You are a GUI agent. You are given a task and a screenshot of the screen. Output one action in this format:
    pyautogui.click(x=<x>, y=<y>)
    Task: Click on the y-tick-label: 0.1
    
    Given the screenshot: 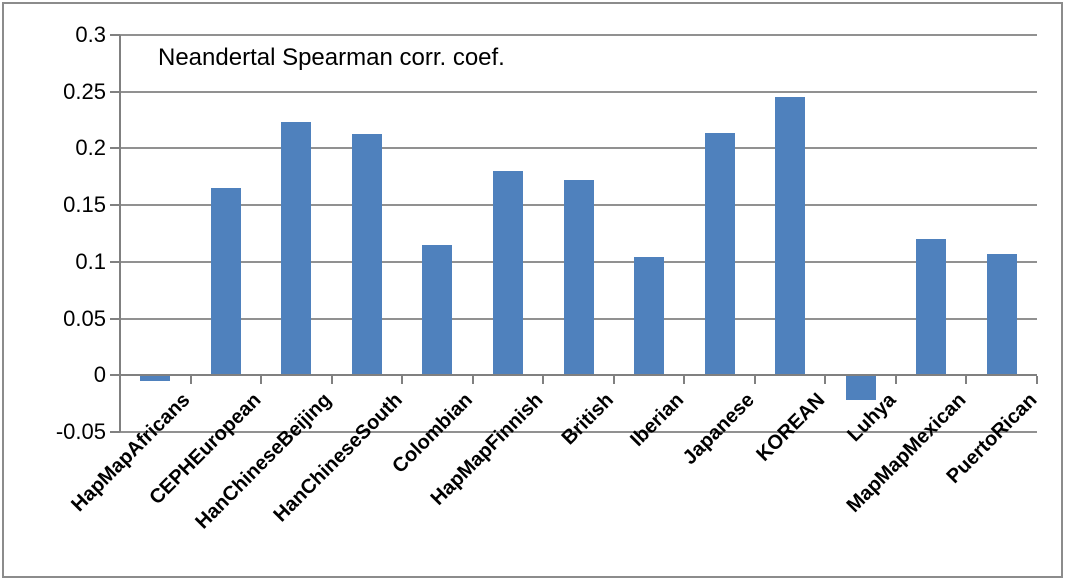 What is the action you would take?
    pyautogui.click(x=90, y=261)
    